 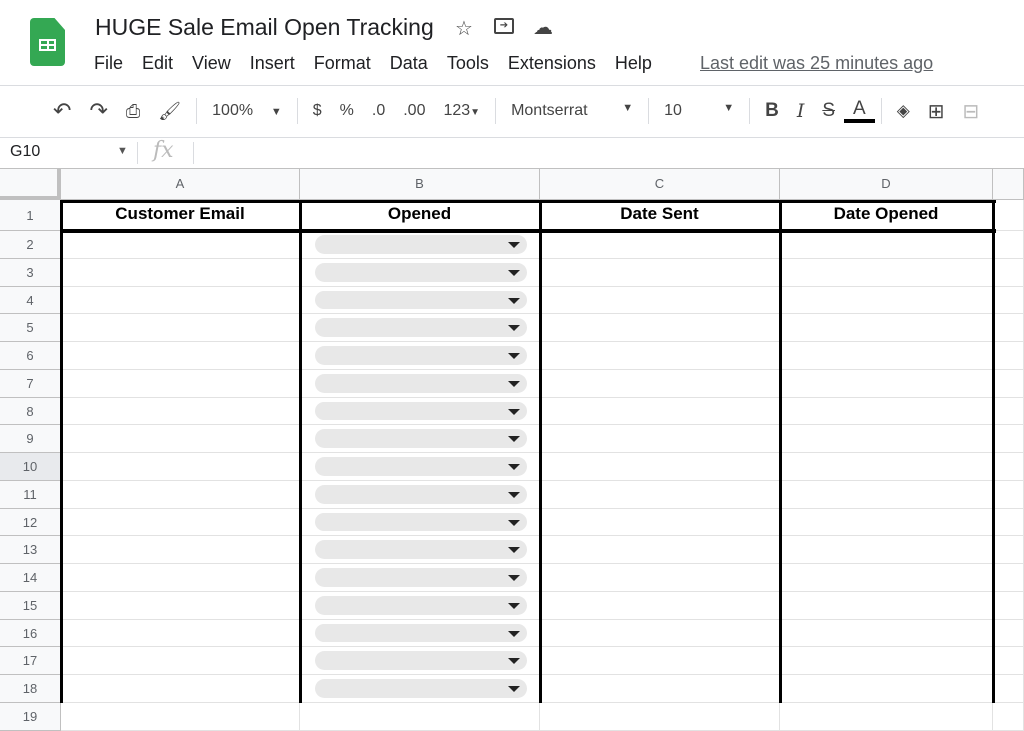 I want to click on row-header: 18, so click(x=30, y=689).